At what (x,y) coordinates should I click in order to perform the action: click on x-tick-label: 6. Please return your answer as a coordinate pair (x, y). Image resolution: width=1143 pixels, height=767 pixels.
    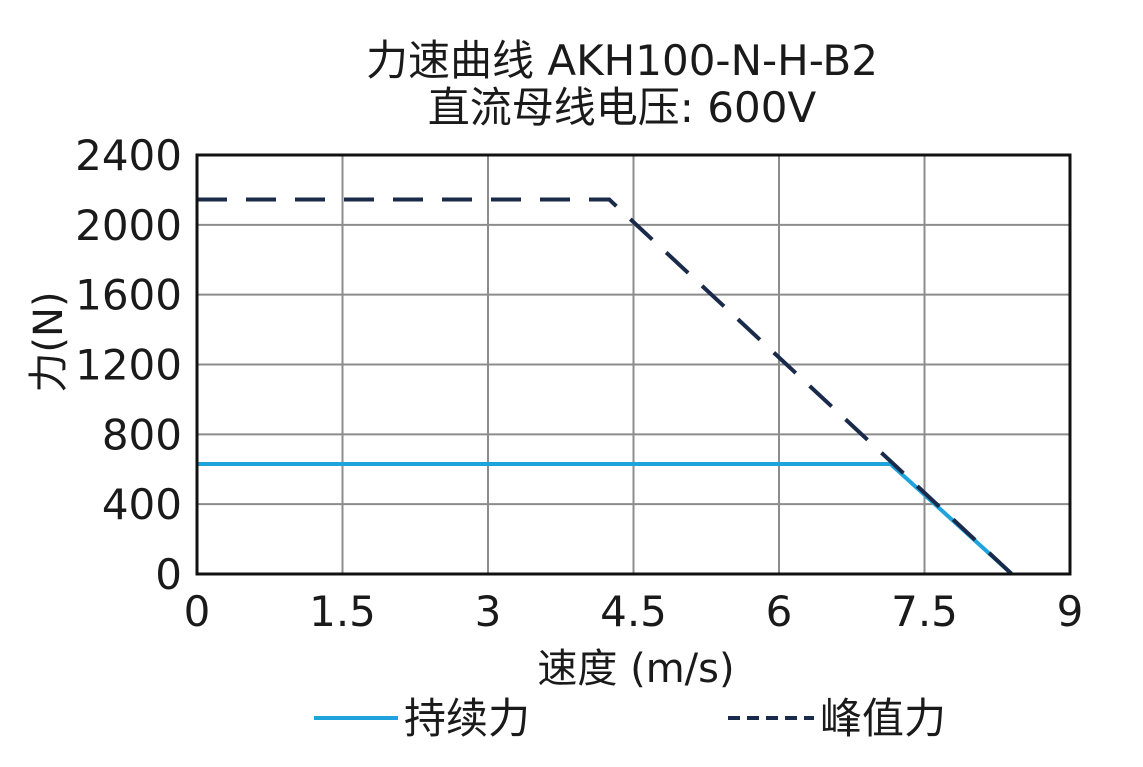
    Looking at the image, I should click on (779, 611).